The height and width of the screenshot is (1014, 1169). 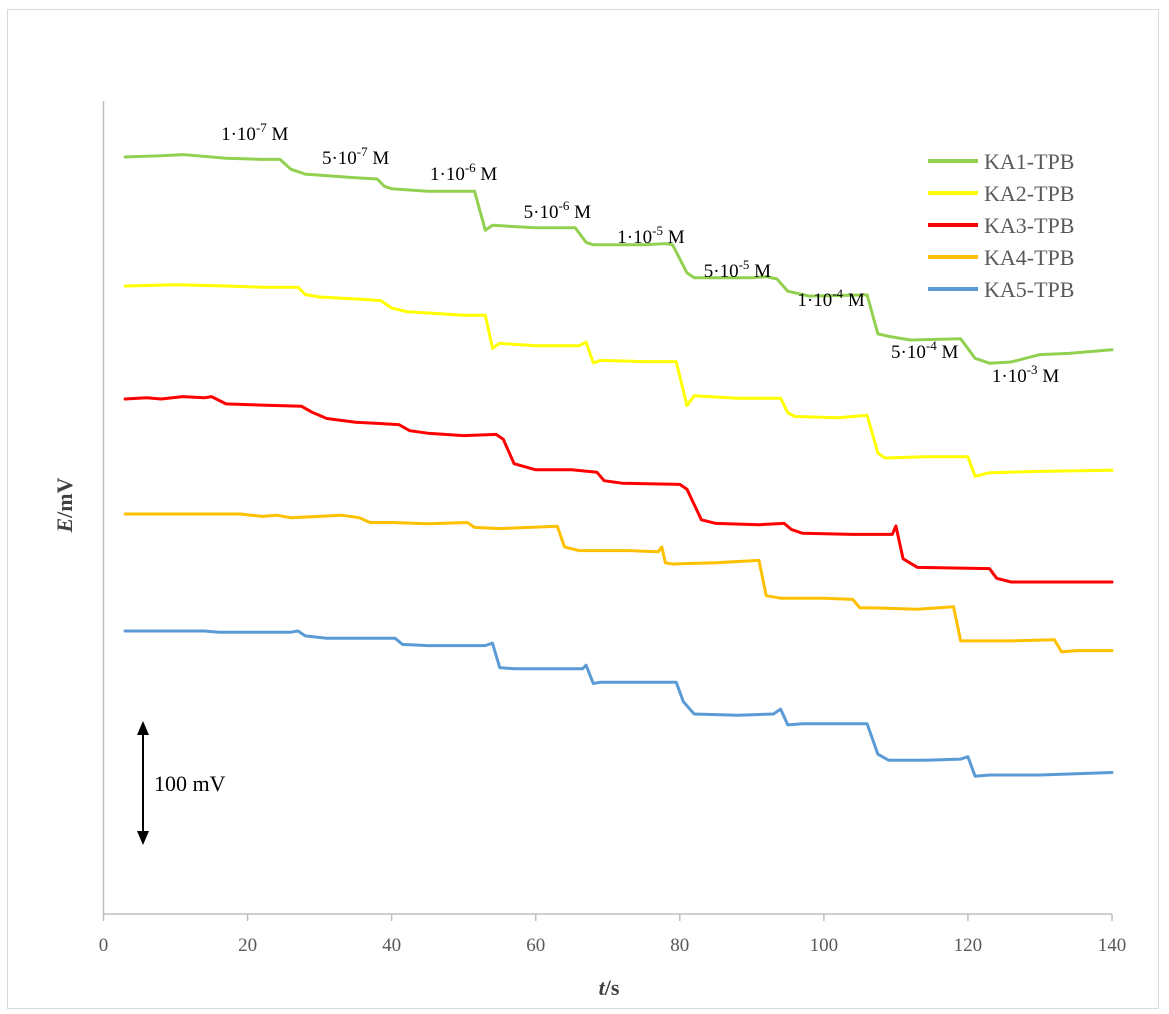 What do you see at coordinates (1029, 193) in the screenshot?
I see `legend-entry: KA2-TPB` at bounding box center [1029, 193].